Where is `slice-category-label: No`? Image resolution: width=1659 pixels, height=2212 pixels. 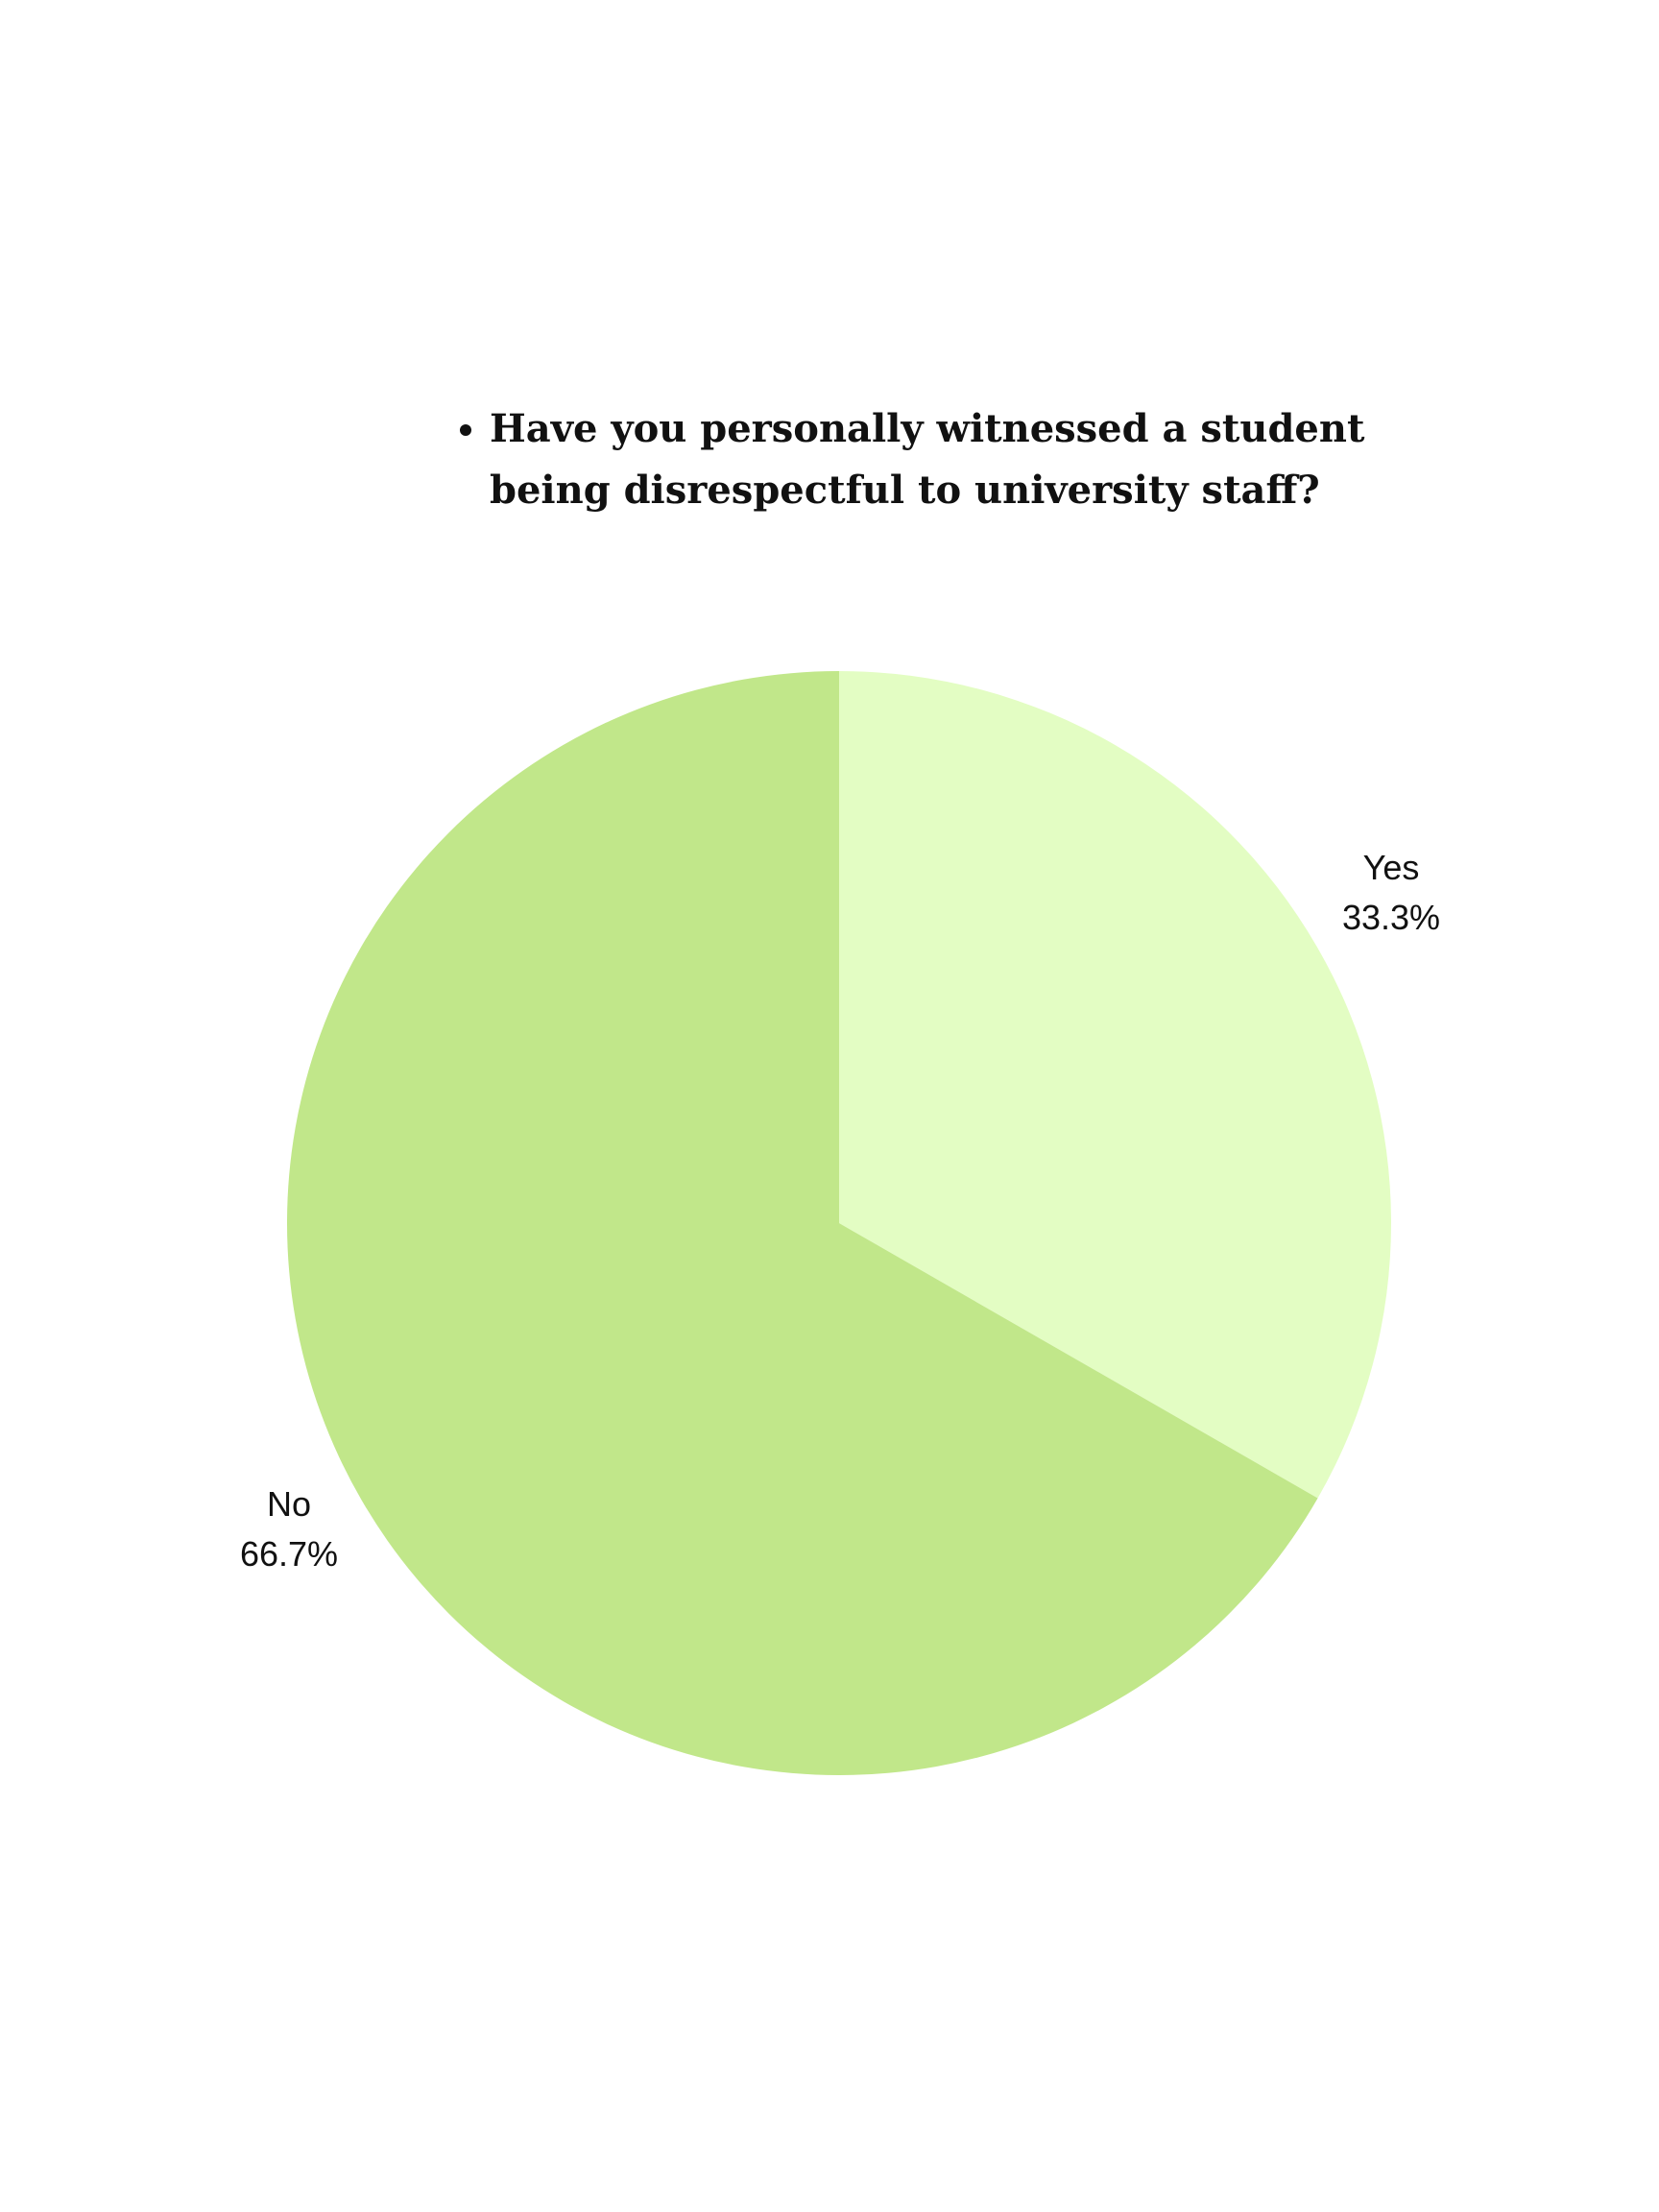 slice-category-label: No is located at coordinates (289, 1504).